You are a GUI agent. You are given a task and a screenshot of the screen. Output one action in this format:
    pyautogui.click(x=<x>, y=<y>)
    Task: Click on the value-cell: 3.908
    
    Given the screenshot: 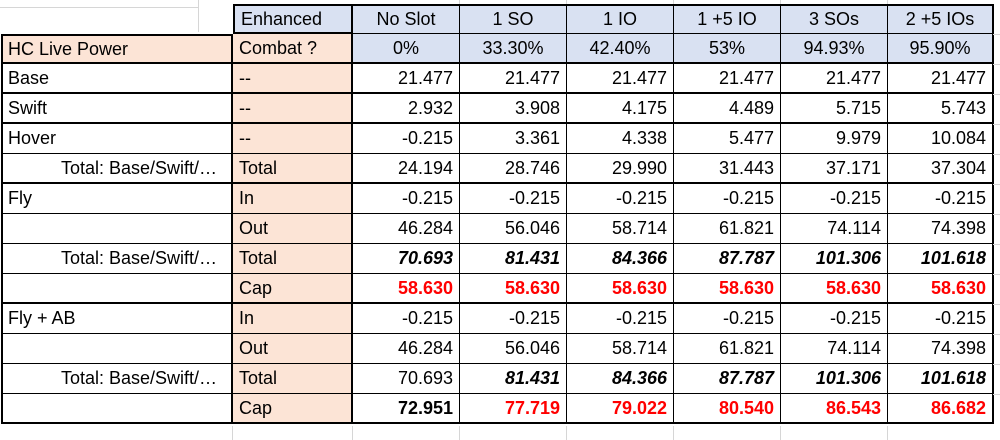 What is the action you would take?
    pyautogui.click(x=513, y=108)
    